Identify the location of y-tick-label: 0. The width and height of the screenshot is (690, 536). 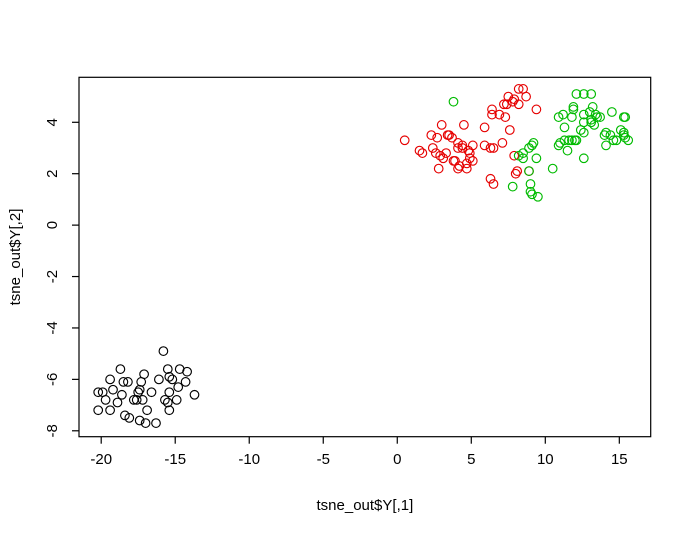
(52, 225).